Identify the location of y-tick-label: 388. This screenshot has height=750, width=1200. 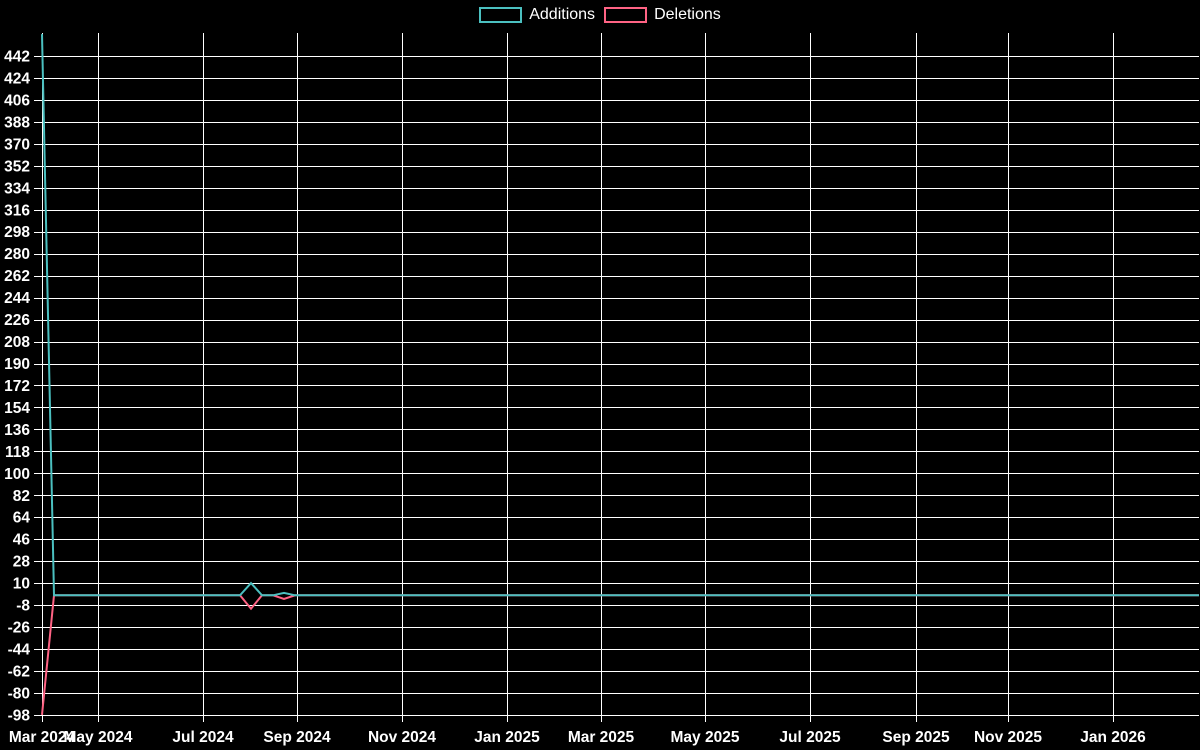
(17, 122).